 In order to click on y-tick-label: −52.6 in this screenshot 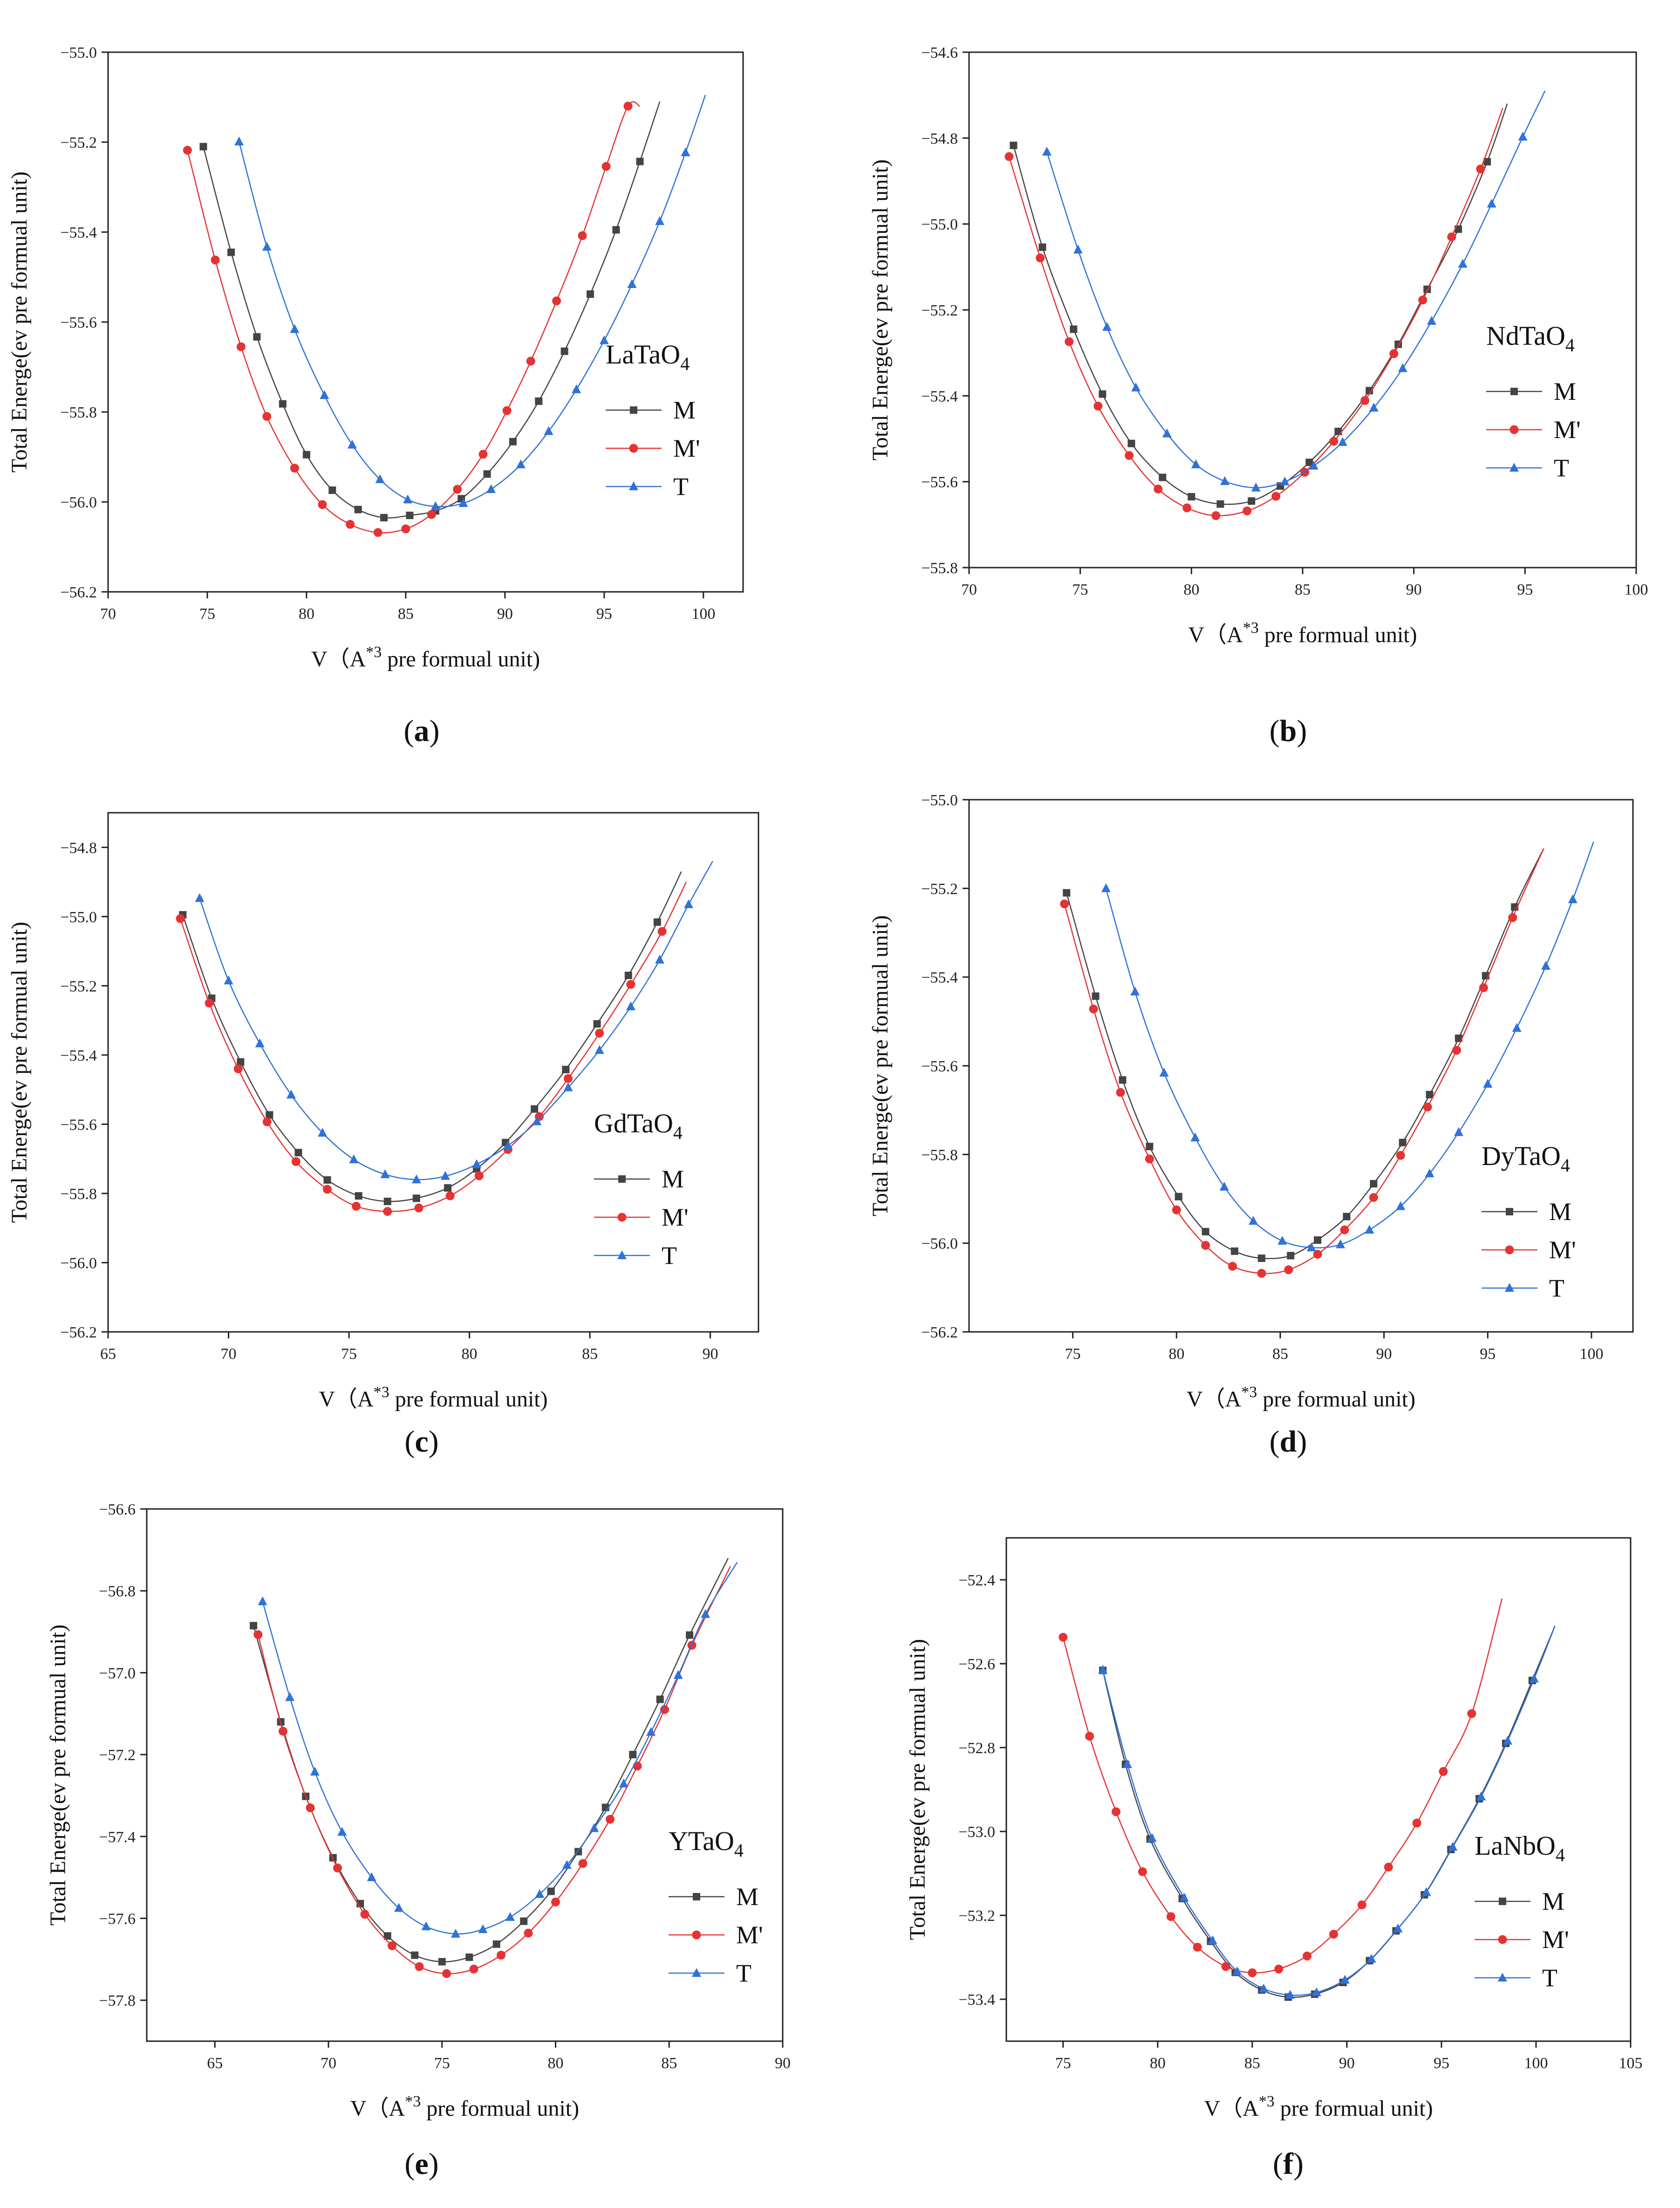, I will do `click(976, 1665)`.